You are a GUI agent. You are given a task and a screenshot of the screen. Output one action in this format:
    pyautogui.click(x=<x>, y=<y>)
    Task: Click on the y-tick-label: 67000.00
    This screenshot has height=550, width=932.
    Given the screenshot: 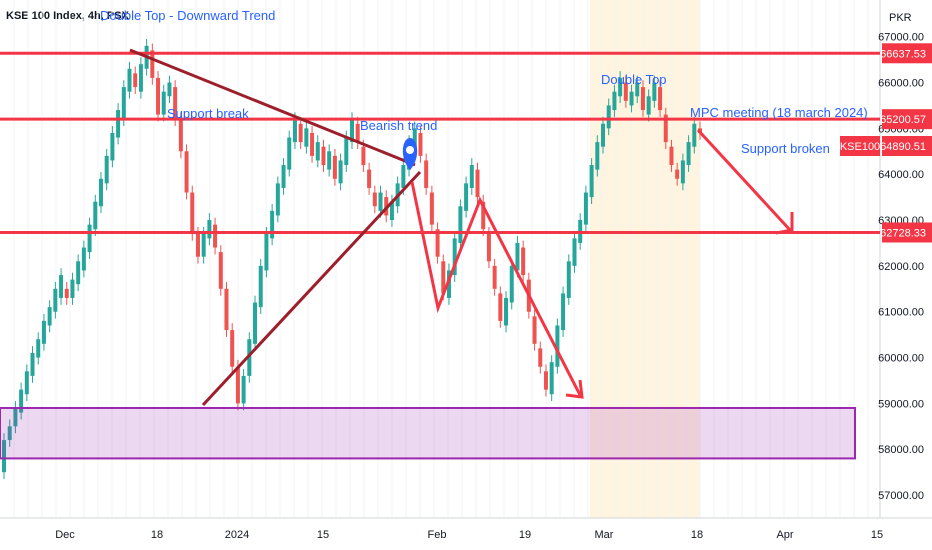 What is the action you would take?
    pyautogui.click(x=901, y=38)
    